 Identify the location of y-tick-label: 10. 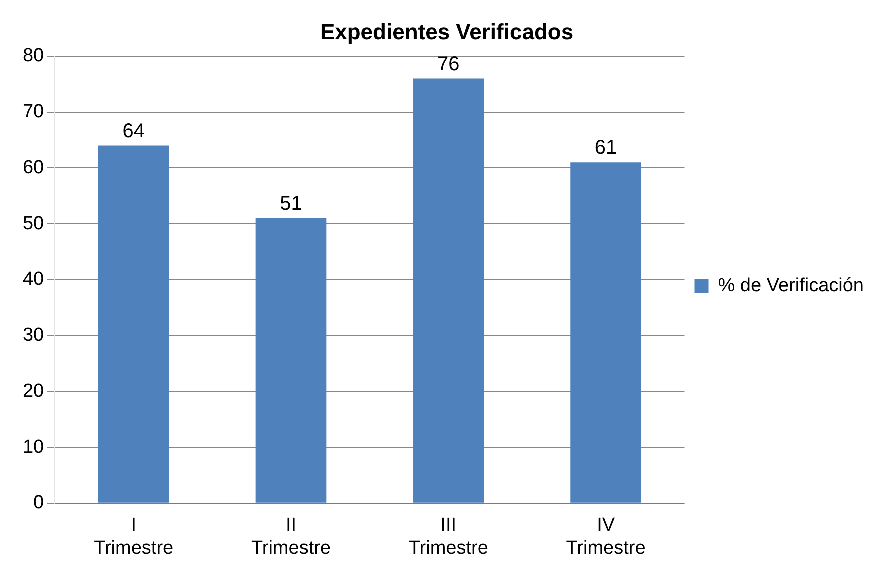
(33, 447).